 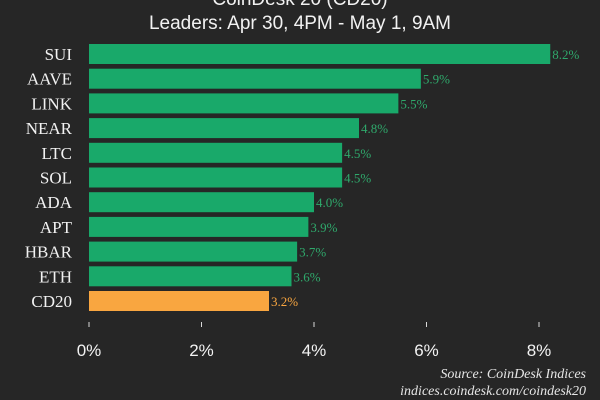 What do you see at coordinates (224, 128) in the screenshot?
I see `bar-near` at bounding box center [224, 128].